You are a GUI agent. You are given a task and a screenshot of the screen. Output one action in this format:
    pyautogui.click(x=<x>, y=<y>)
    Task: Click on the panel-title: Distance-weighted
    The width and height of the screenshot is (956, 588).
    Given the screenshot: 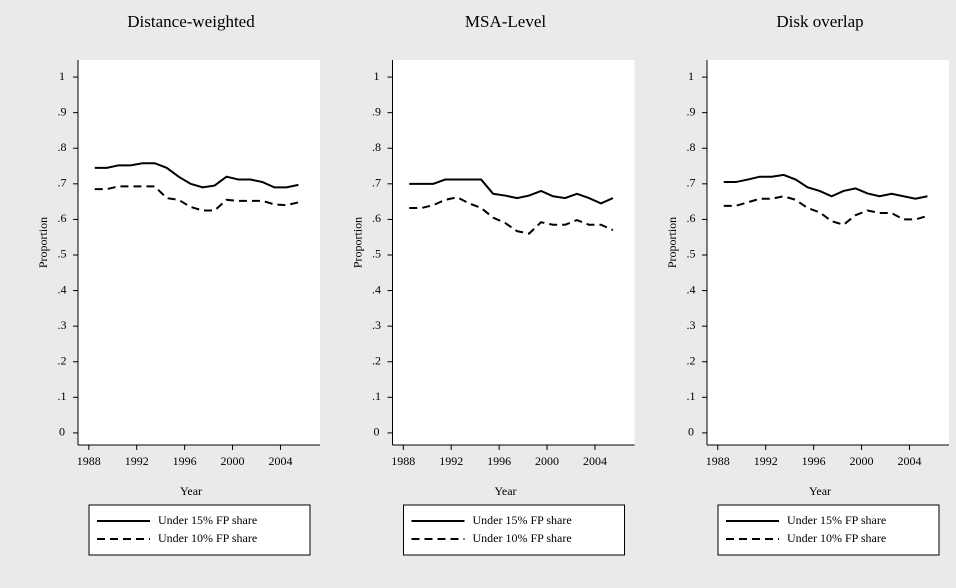 What is the action you would take?
    pyautogui.click(x=191, y=21)
    